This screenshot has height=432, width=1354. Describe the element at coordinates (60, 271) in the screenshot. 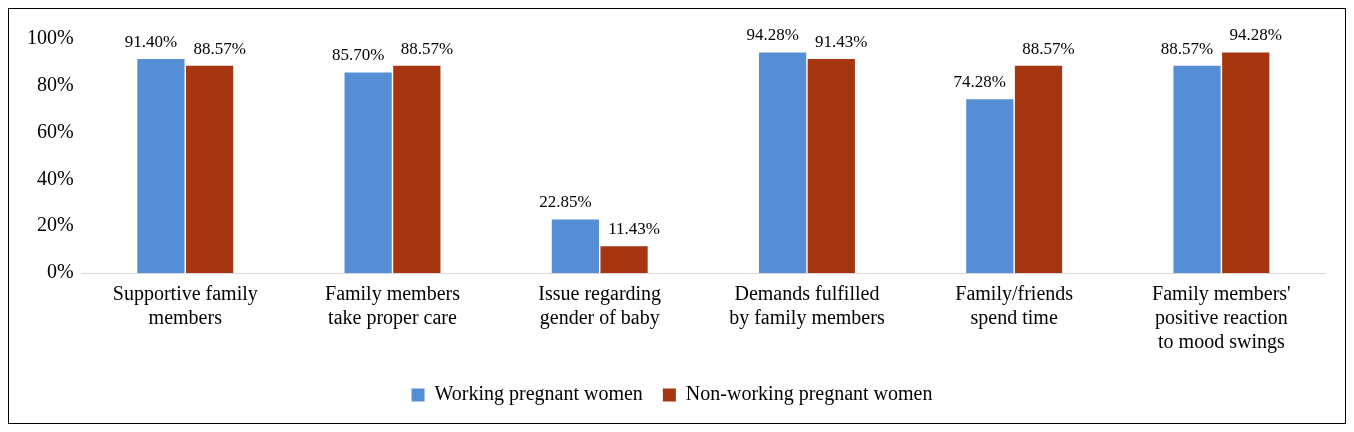

I see `y-tick-label: 0%` at that location.